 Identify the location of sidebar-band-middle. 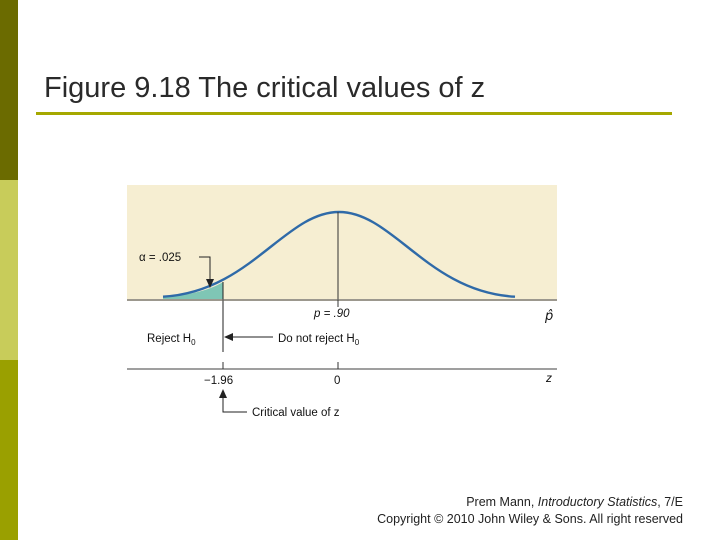
(9, 270).